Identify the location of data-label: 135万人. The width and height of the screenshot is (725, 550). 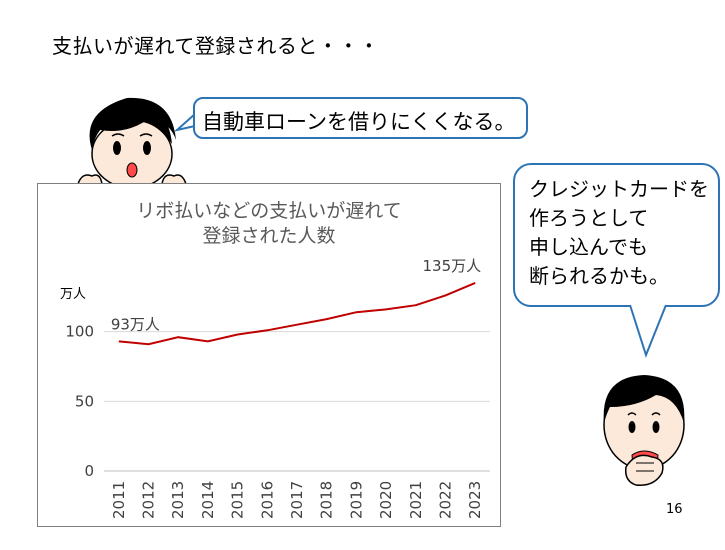
(452, 266).